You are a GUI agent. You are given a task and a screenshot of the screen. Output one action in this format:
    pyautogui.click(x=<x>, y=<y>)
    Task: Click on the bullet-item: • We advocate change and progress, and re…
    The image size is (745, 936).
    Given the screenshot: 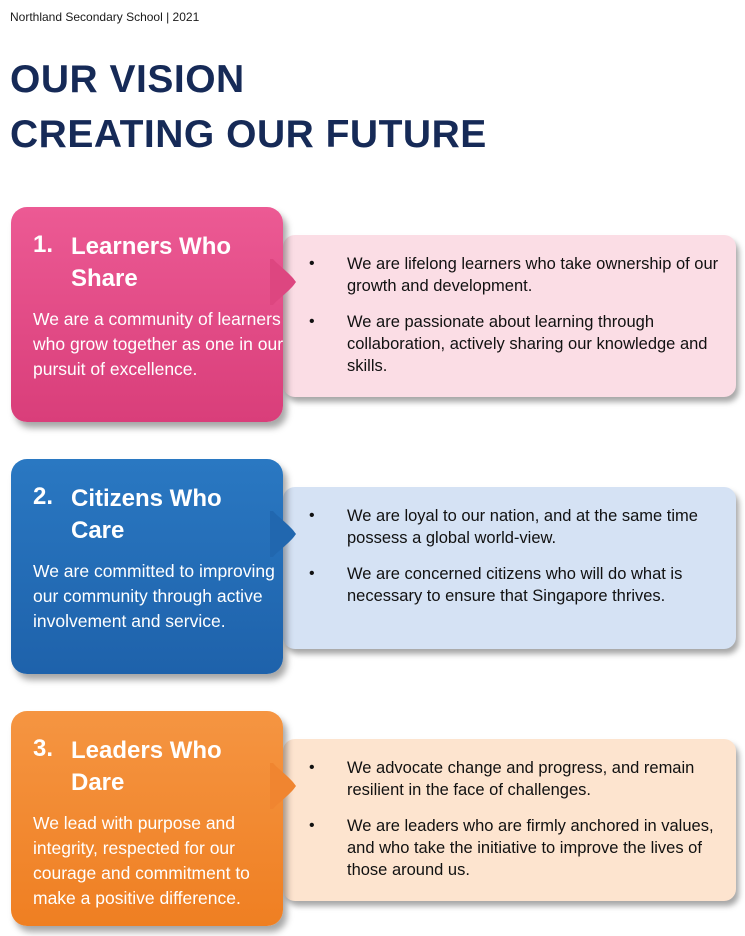 What is the action you would take?
    pyautogui.click(x=502, y=779)
    